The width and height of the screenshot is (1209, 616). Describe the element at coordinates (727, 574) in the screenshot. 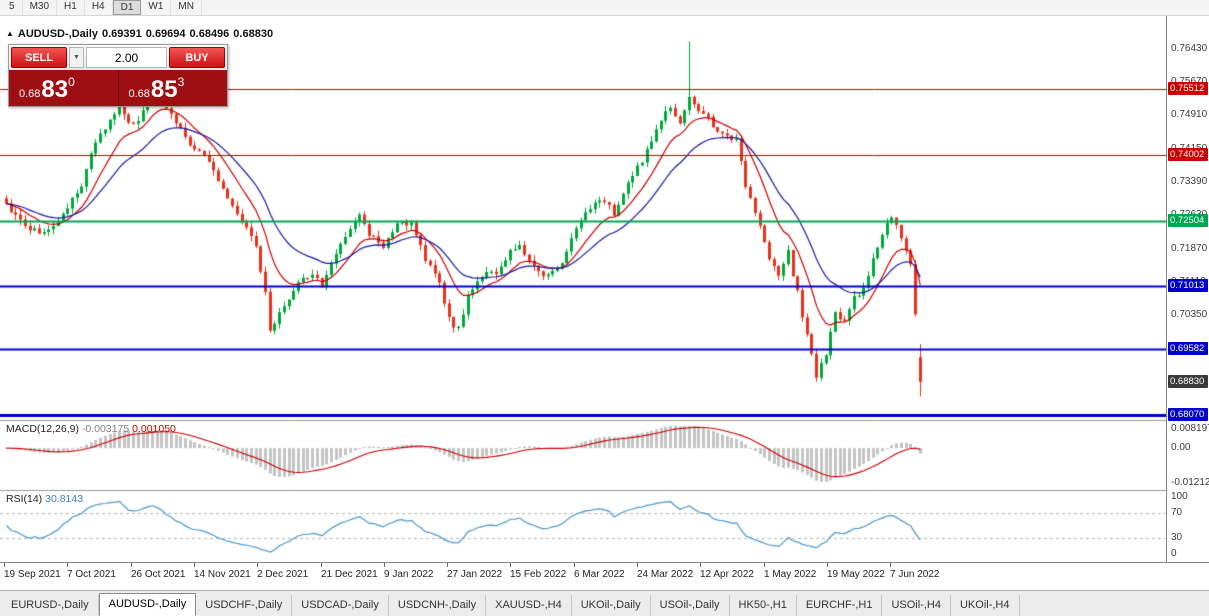

I see `date-label: 12 Apr 2022` at that location.